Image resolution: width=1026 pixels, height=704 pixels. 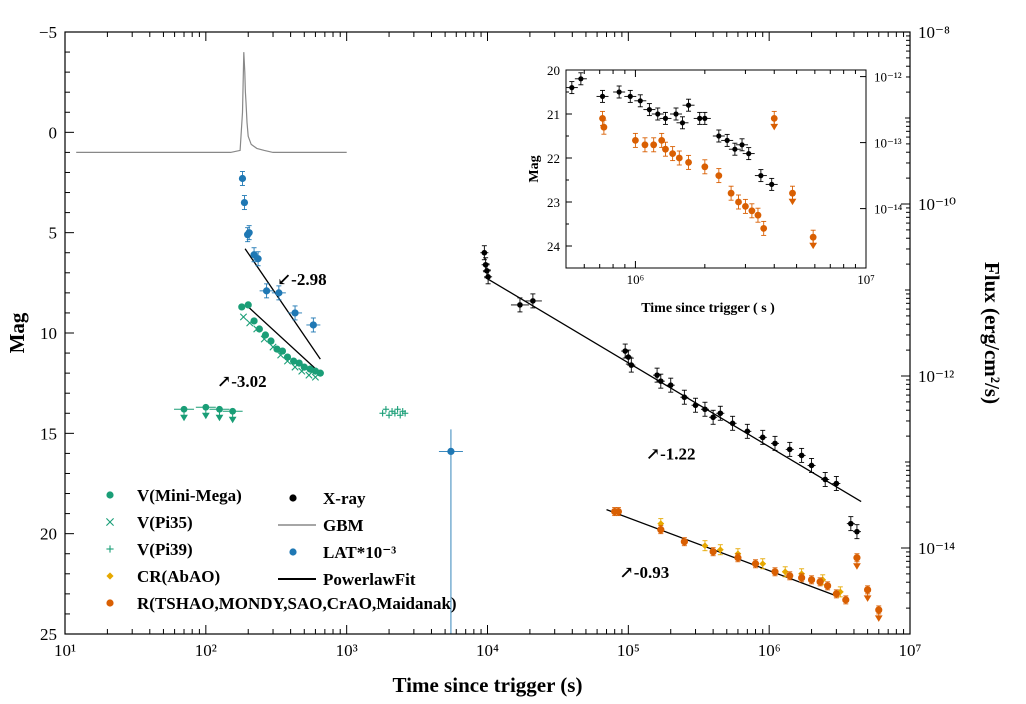 I want to click on legend-label: LAT*10⁻³, so click(x=359, y=552).